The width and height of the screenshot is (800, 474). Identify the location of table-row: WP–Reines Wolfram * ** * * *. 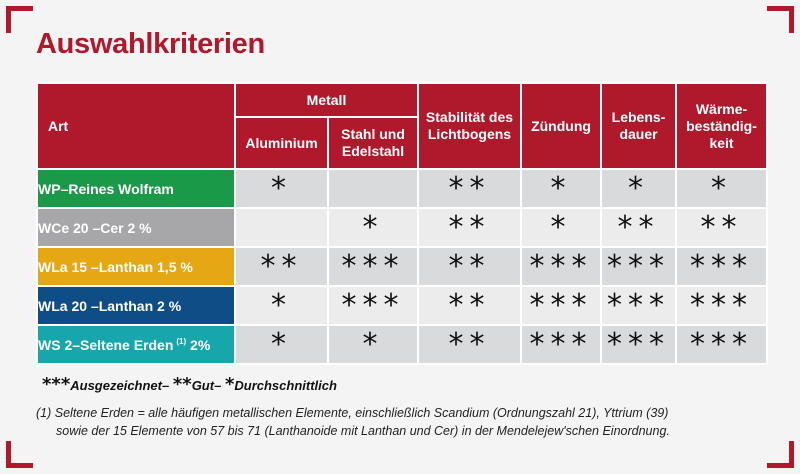
(402, 188).